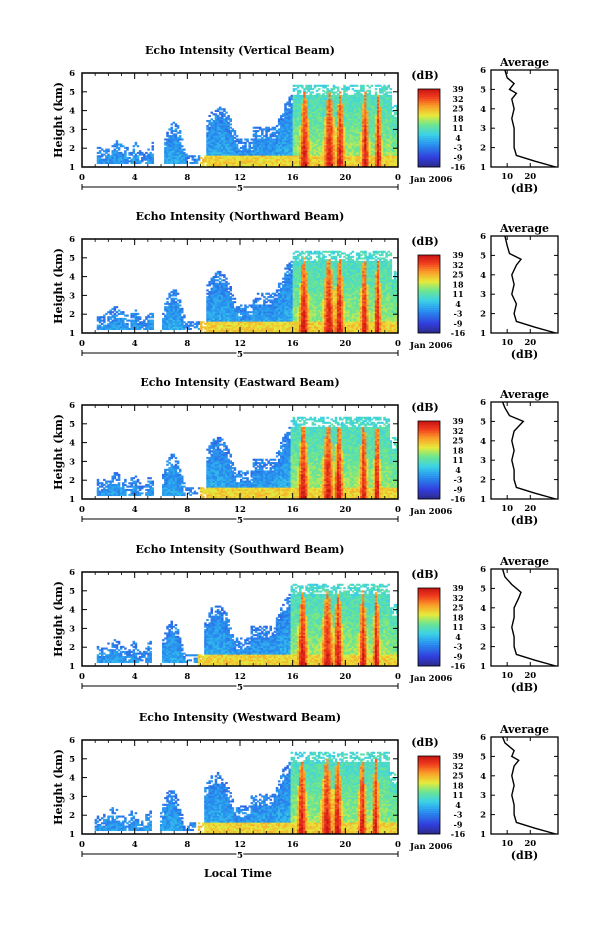  I want to click on colorbar-segment, so click(429, 162).